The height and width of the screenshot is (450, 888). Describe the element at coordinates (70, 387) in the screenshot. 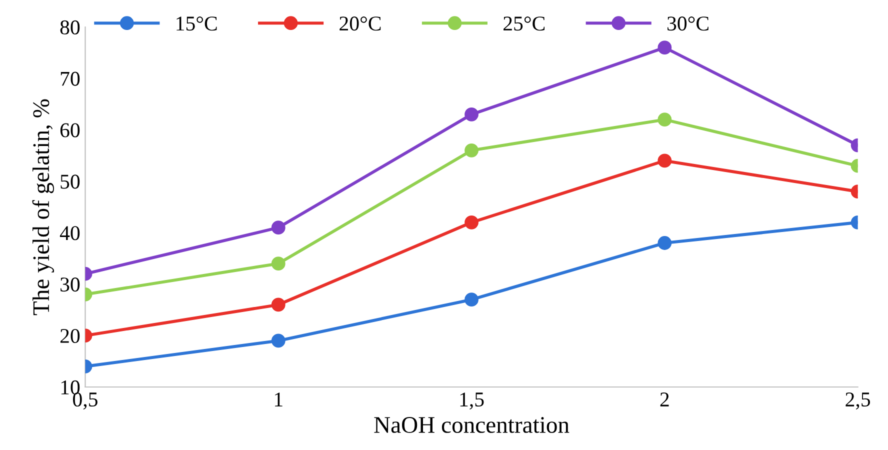

I see `y-tick-label: 10` at that location.